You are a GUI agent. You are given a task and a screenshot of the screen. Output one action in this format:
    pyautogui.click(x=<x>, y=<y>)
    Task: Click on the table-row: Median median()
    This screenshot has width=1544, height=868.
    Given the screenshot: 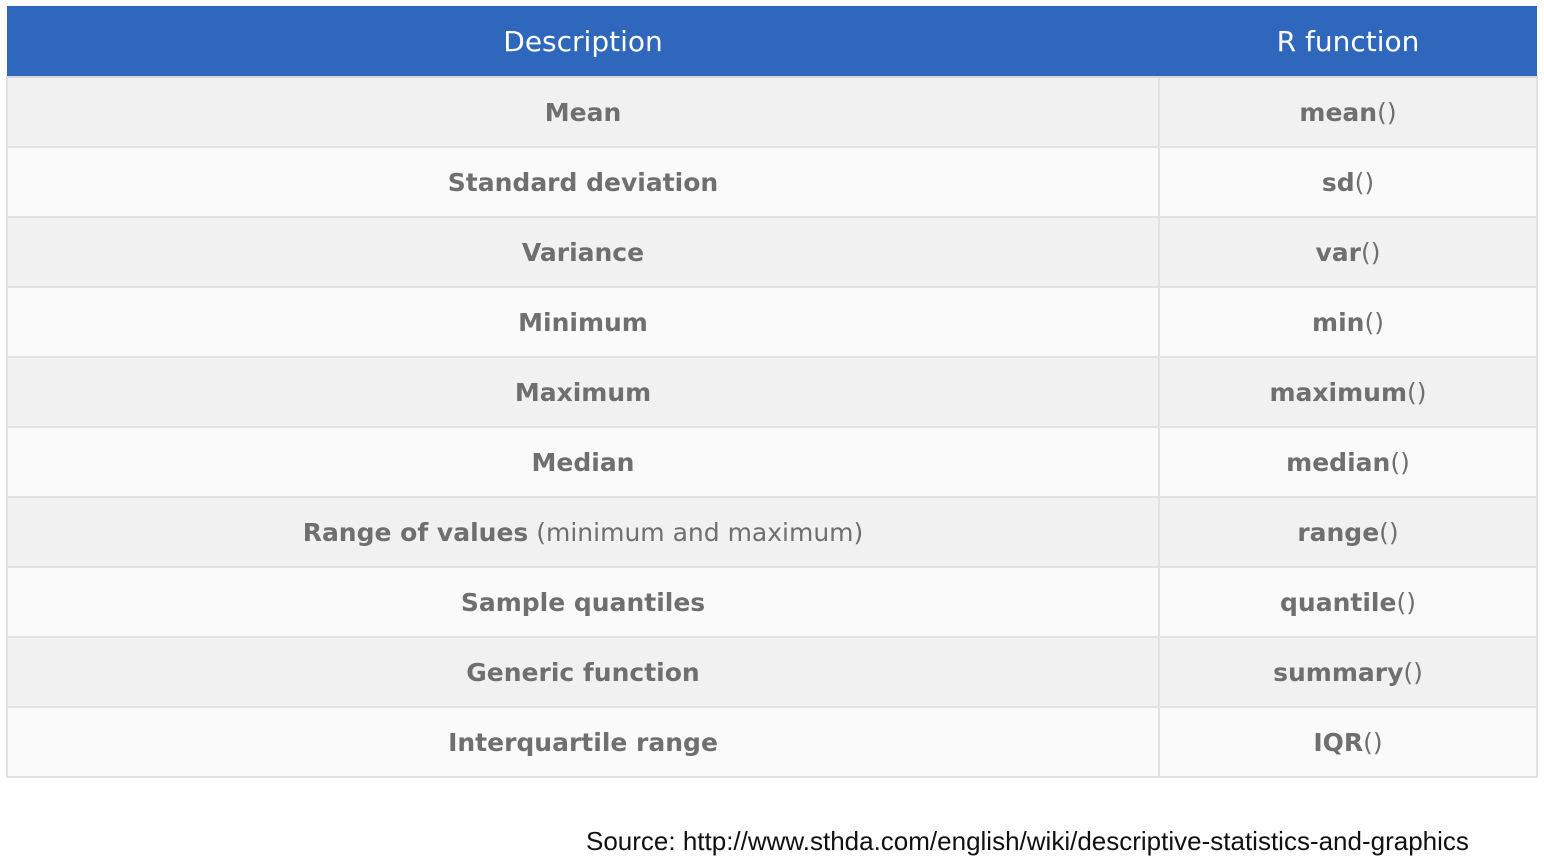 What is the action you would take?
    pyautogui.click(x=772, y=462)
    